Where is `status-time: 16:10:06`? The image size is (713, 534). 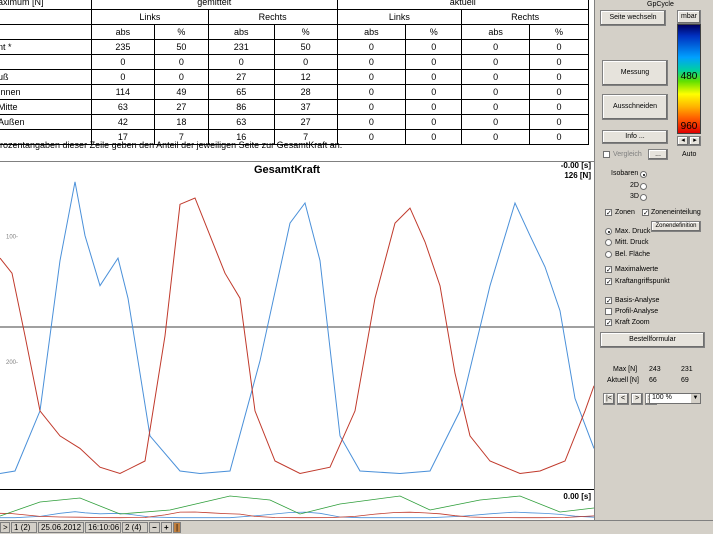 status-time: 16:10:06 is located at coordinates (103, 527).